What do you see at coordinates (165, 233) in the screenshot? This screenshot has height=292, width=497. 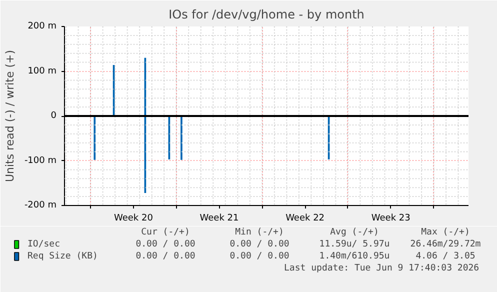 I see `text: Cur (-/+)` at bounding box center [165, 233].